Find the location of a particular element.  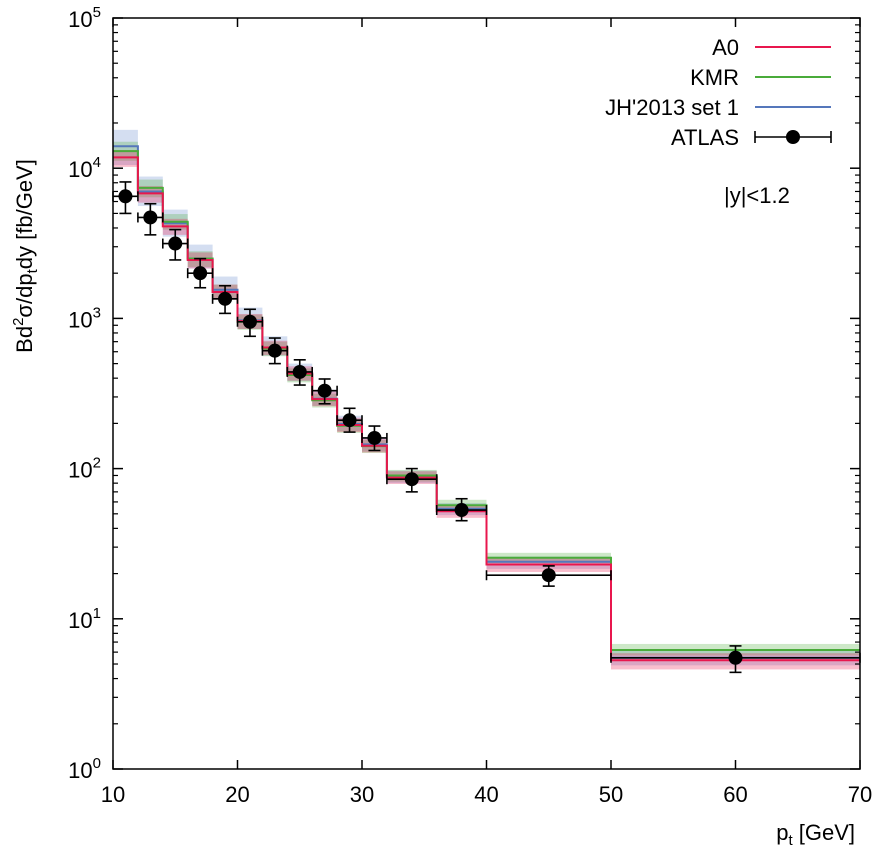

y-tick-label: 10¹ is located at coordinates (84, 619).